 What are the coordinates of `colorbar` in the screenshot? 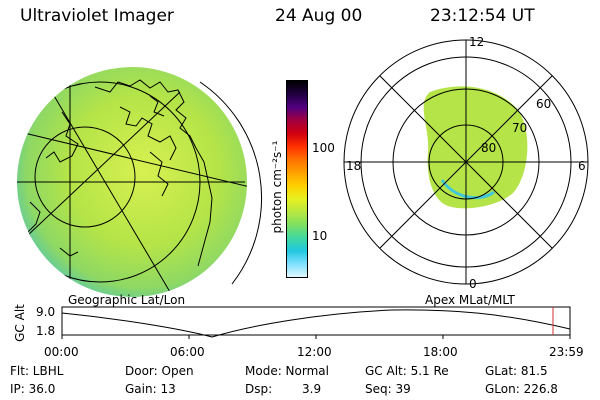 It's located at (297, 179).